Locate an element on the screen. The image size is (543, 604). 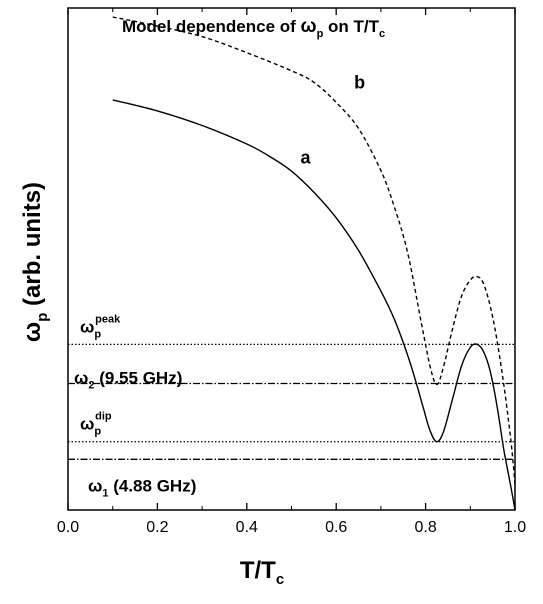
chart-title-mid: on T/T is located at coordinates (351, 26).